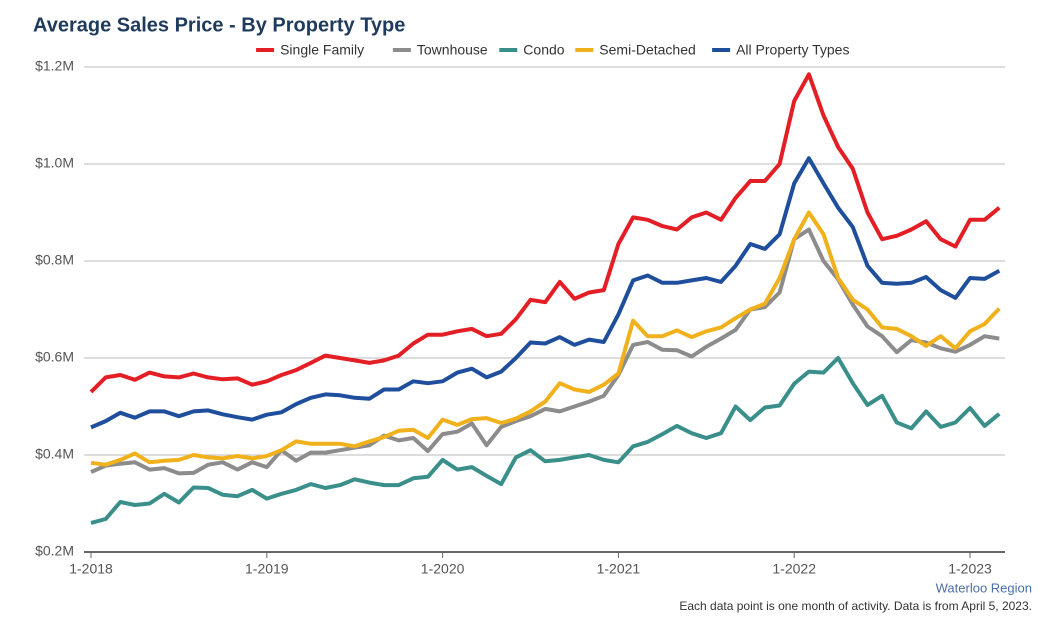 This screenshot has width=1063, height=619. I want to click on legend-label: Townhouse, so click(452, 50).